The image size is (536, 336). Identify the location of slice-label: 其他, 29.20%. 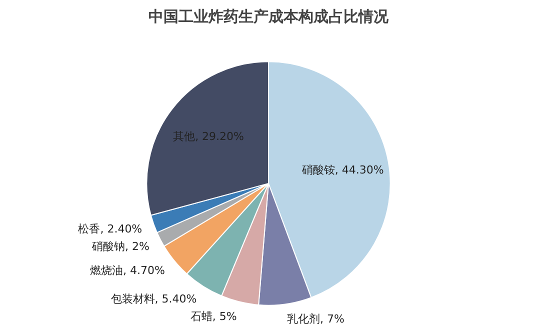
(208, 137).